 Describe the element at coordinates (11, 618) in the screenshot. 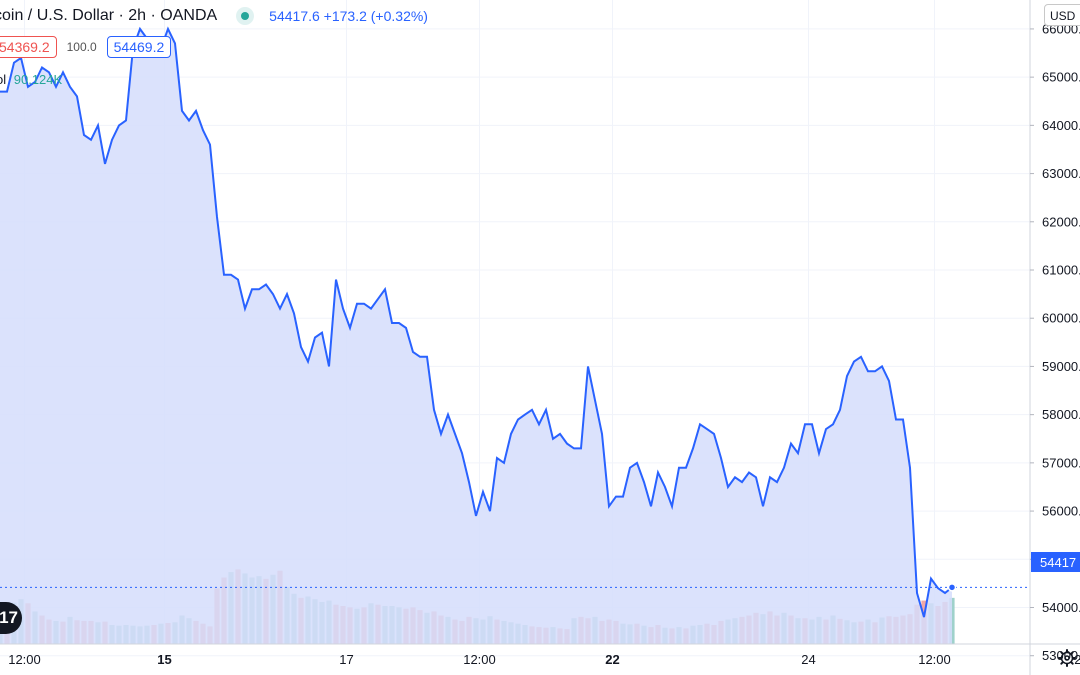

I see `tradingview-logo-icon: 17` at that location.